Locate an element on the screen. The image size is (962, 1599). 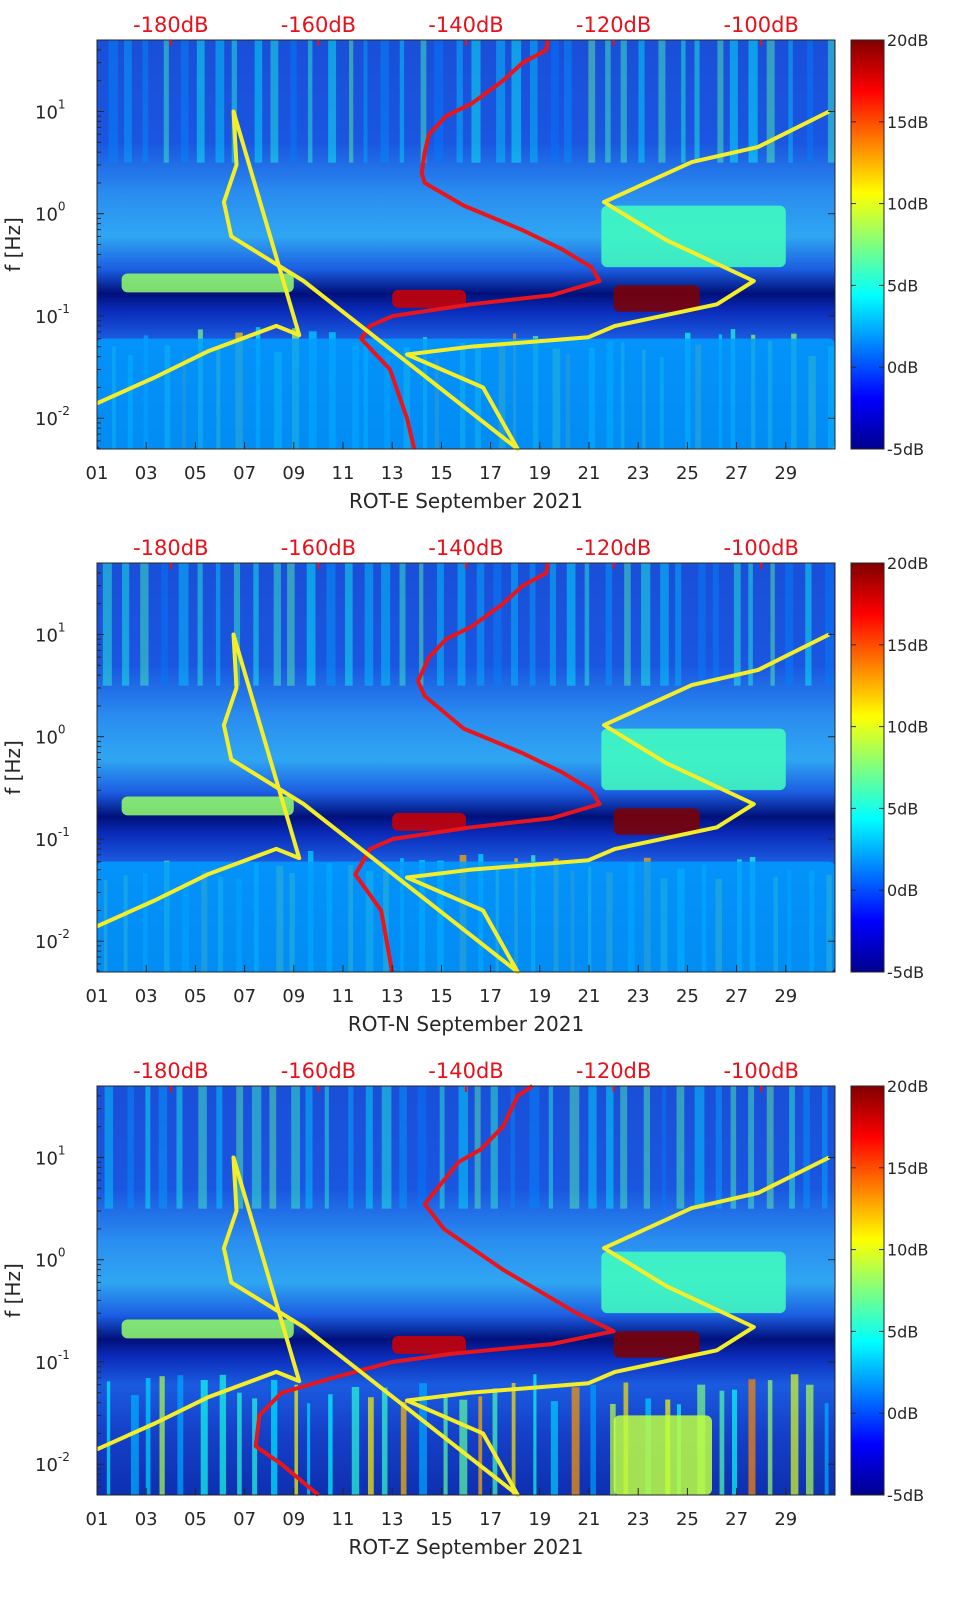
x-axis-label: ROT-N September 2021 is located at coordinates (466, 1024).